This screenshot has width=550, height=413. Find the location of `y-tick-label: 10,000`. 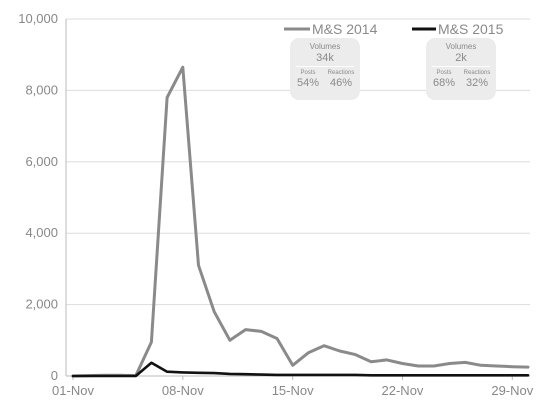

y-tick-label: 10,000 is located at coordinates (38, 18).